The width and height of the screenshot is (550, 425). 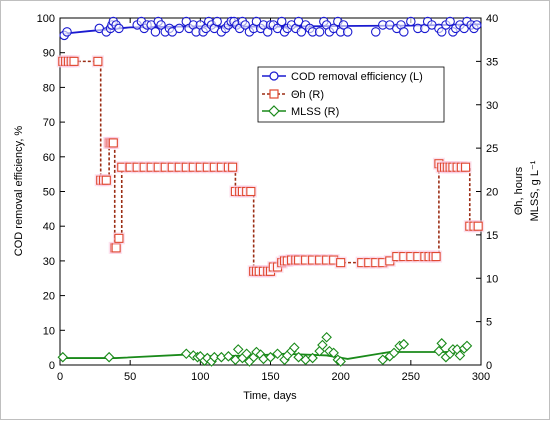 I want to click on legend-label-mlss: MLSS (R), so click(x=315, y=112).